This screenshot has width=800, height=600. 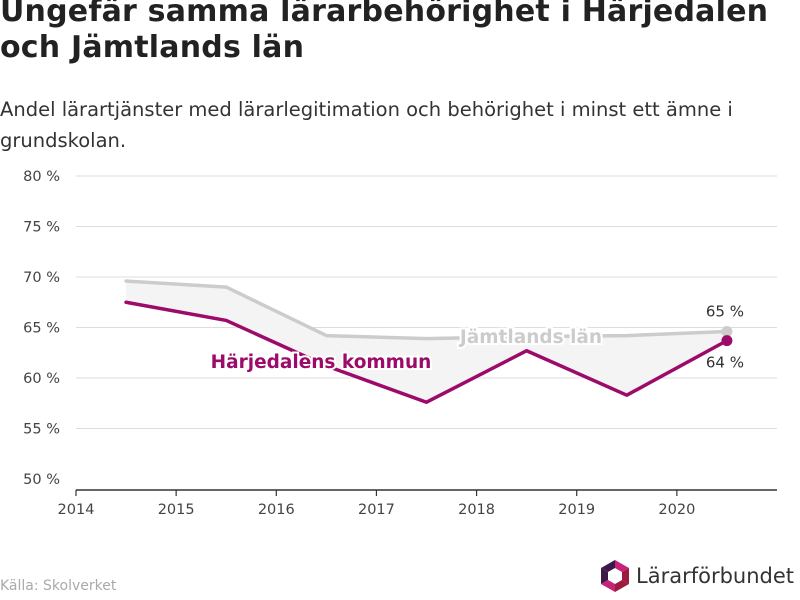 I want to click on y-tick-label: 60 %, so click(x=41, y=379).